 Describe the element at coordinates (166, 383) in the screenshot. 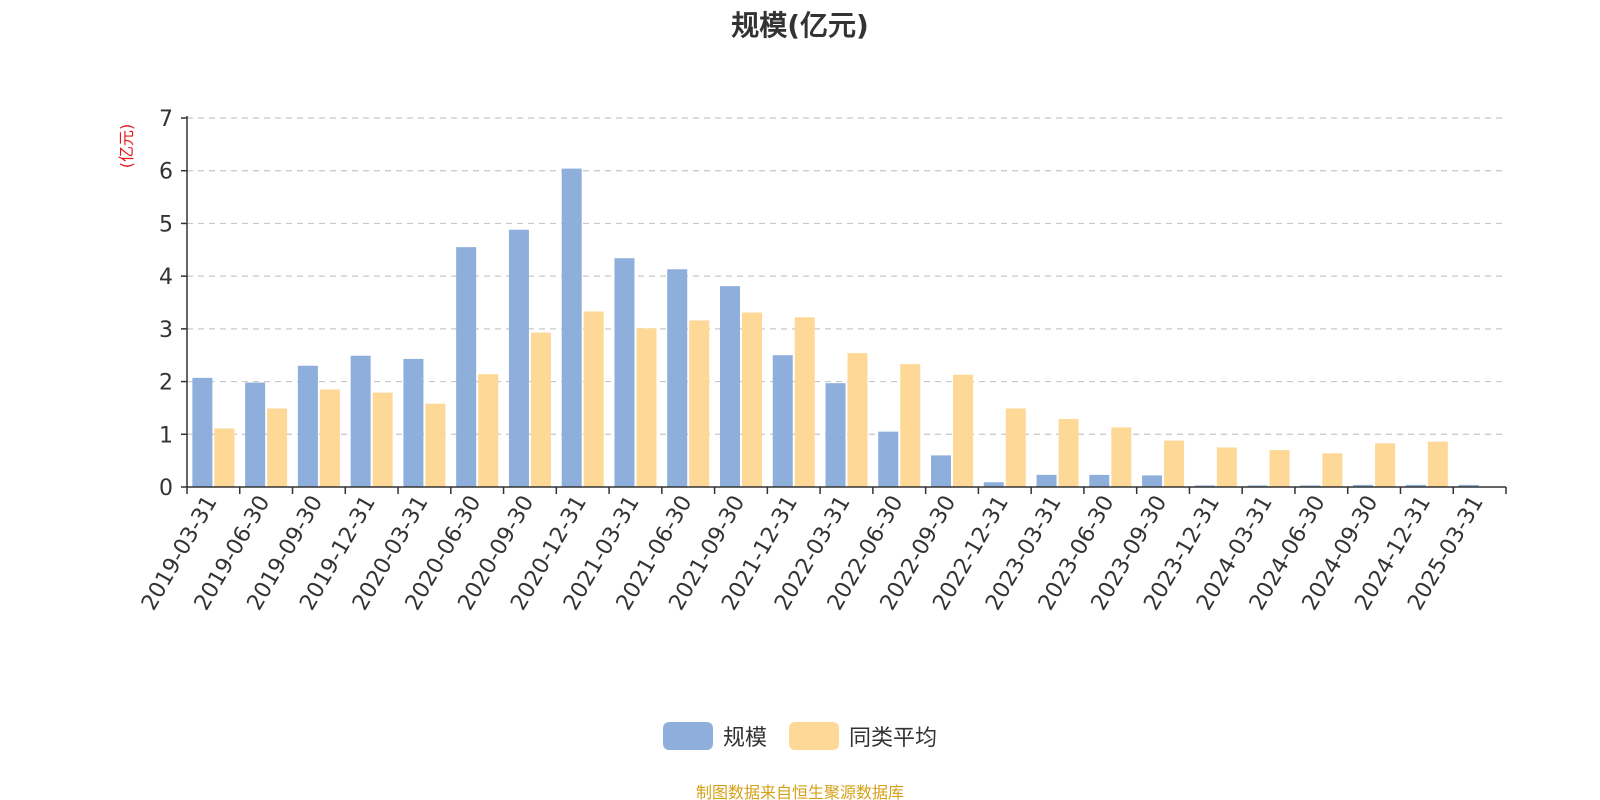

I see `y-tick-label: 2` at that location.